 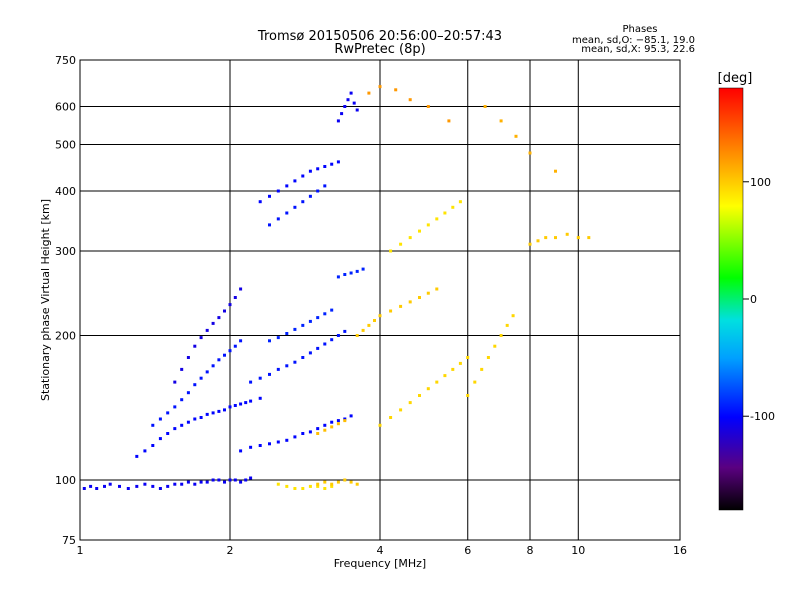 What do you see at coordinates (759, 299) in the screenshot?
I see `colorbar-ticks: 100 0 -100` at bounding box center [759, 299].